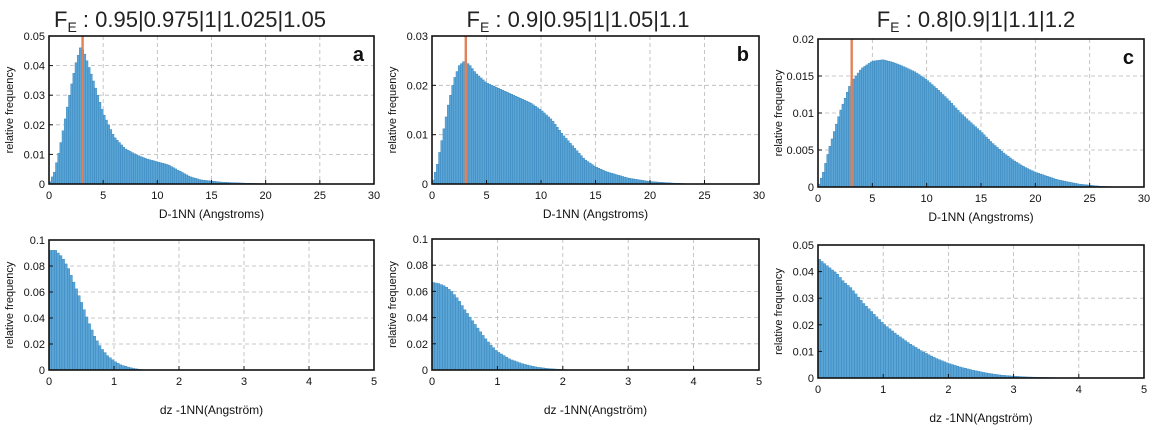  Describe the element at coordinates (803, 299) in the screenshot. I see `y-tick-label: 0.03` at that location.